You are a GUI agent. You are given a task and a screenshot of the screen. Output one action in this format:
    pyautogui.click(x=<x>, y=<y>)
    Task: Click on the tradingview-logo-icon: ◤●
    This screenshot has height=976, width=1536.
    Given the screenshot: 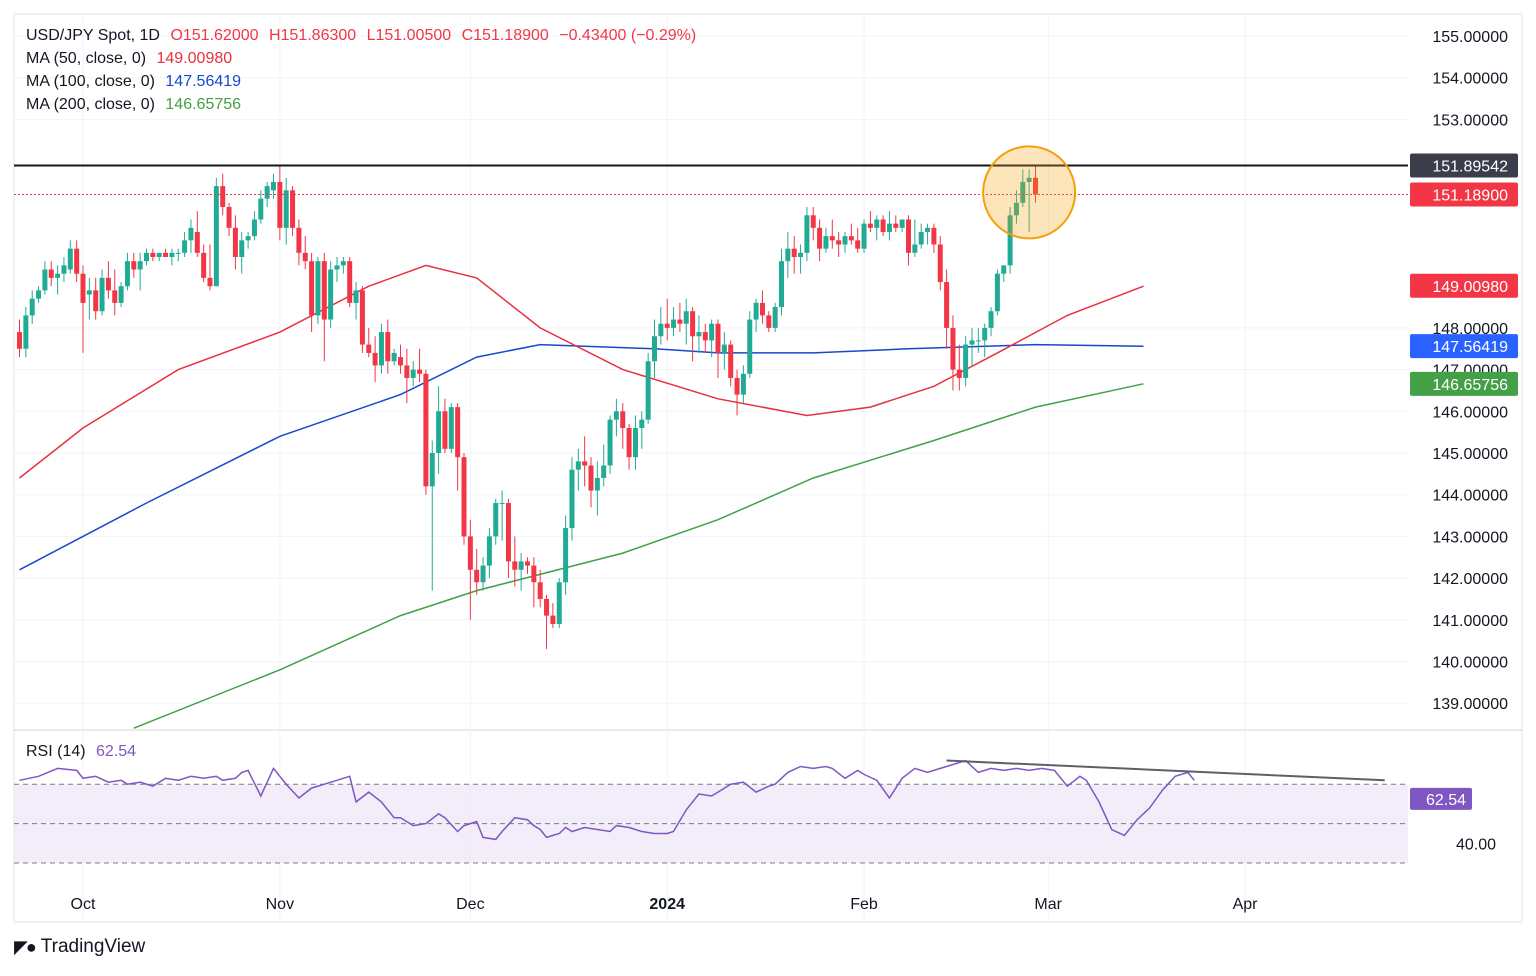 What is the action you would take?
    pyautogui.click(x=25, y=946)
    